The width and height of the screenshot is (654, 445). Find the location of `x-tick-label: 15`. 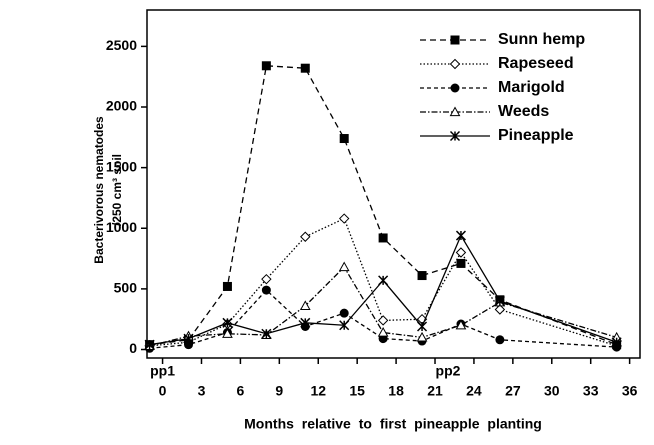

x-tick-label: 15 is located at coordinates (357, 391).